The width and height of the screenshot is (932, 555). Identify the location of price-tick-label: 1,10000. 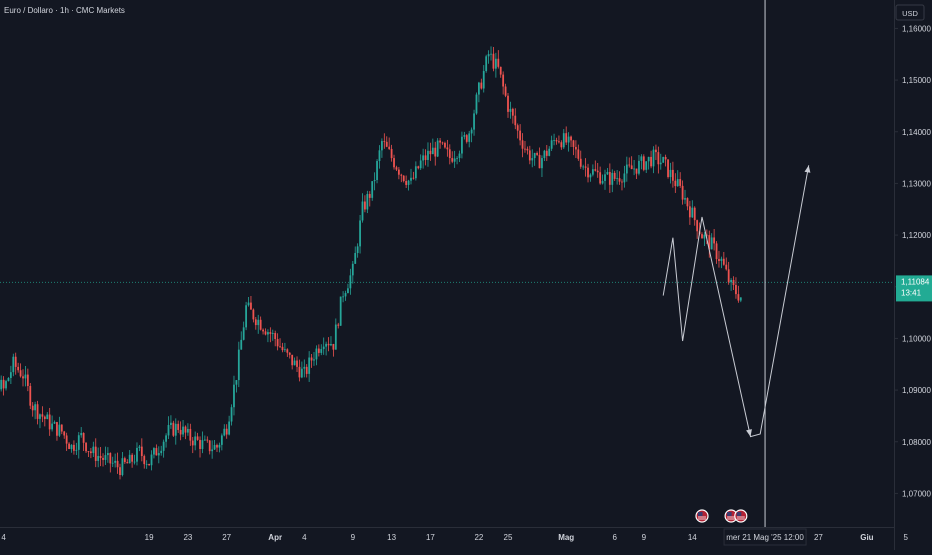
(916, 338).